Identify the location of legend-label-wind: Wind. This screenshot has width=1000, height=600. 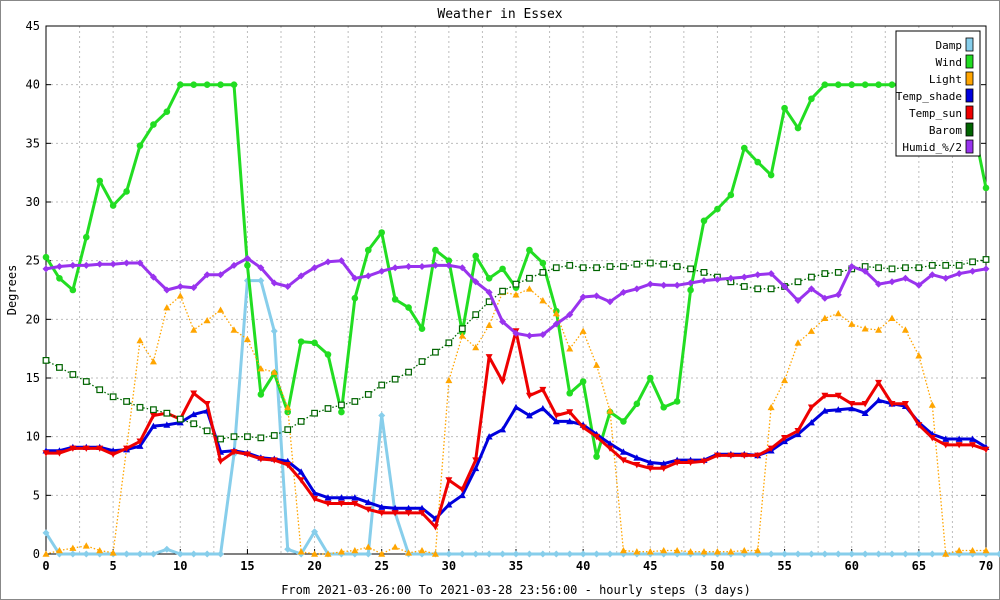
(949, 62).